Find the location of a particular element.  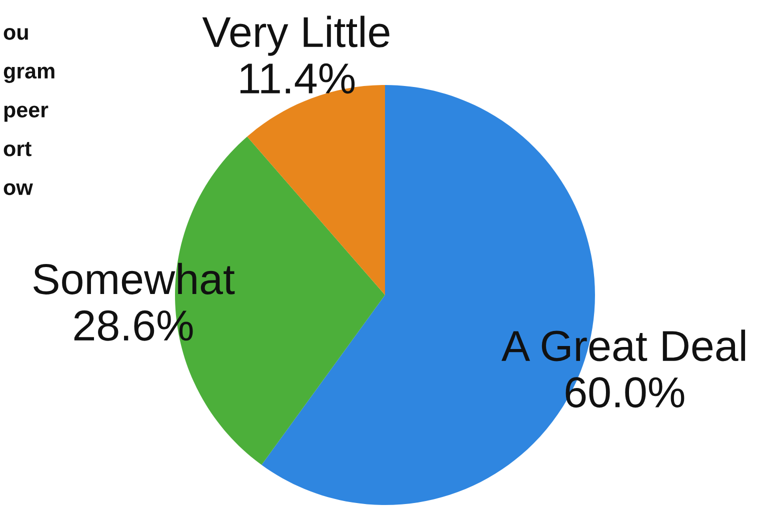

chart-title: ou gram peer ort ow is located at coordinates (29, 112).